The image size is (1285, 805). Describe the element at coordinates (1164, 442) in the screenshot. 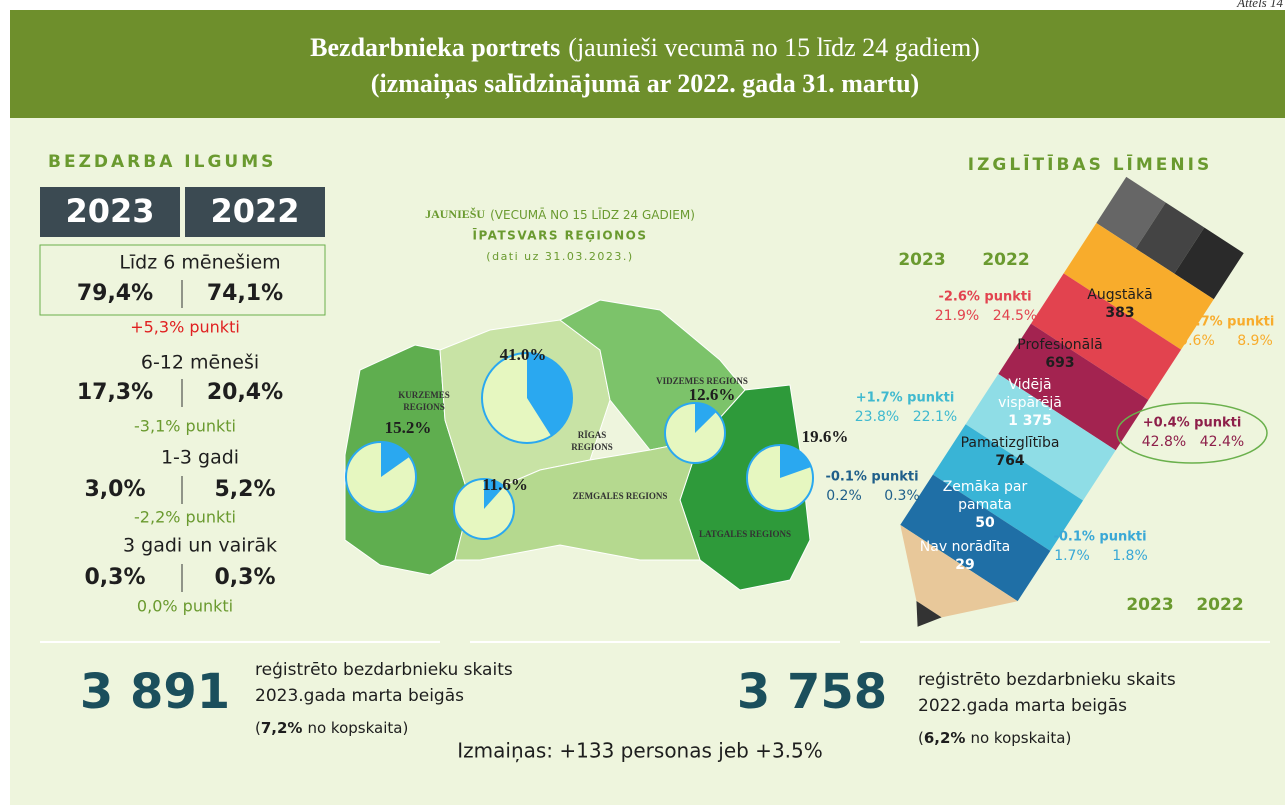

I see `value-2023: 42.8%` at that location.